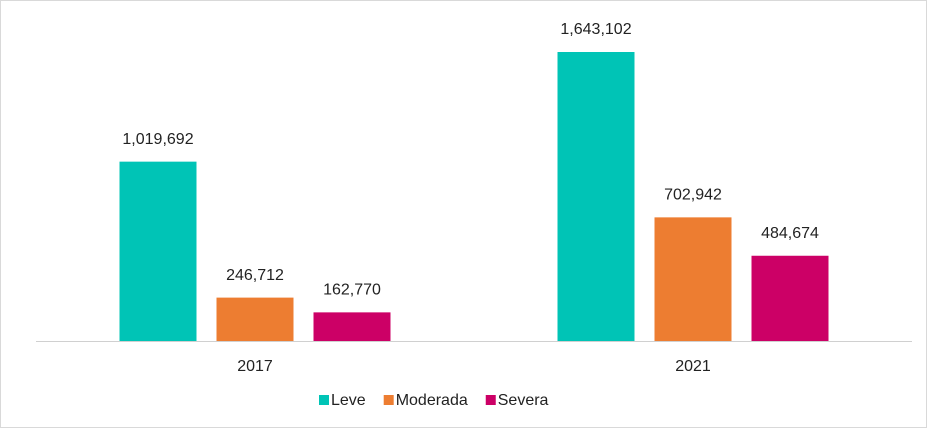 This screenshot has width=928, height=429. Describe the element at coordinates (790, 233) in the screenshot. I see `data-label: 484,674` at that location.